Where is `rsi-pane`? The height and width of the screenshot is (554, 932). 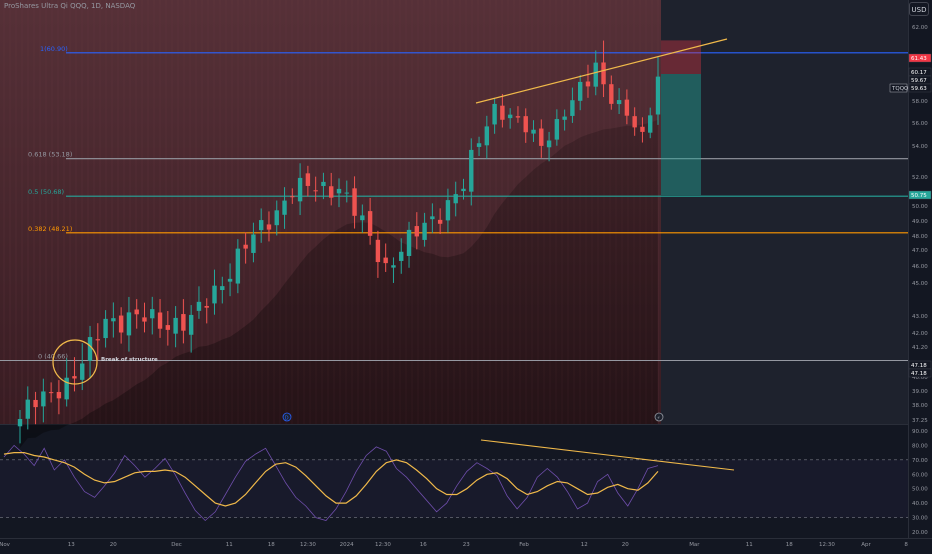 rsi-pane is located at coordinates (454, 480).